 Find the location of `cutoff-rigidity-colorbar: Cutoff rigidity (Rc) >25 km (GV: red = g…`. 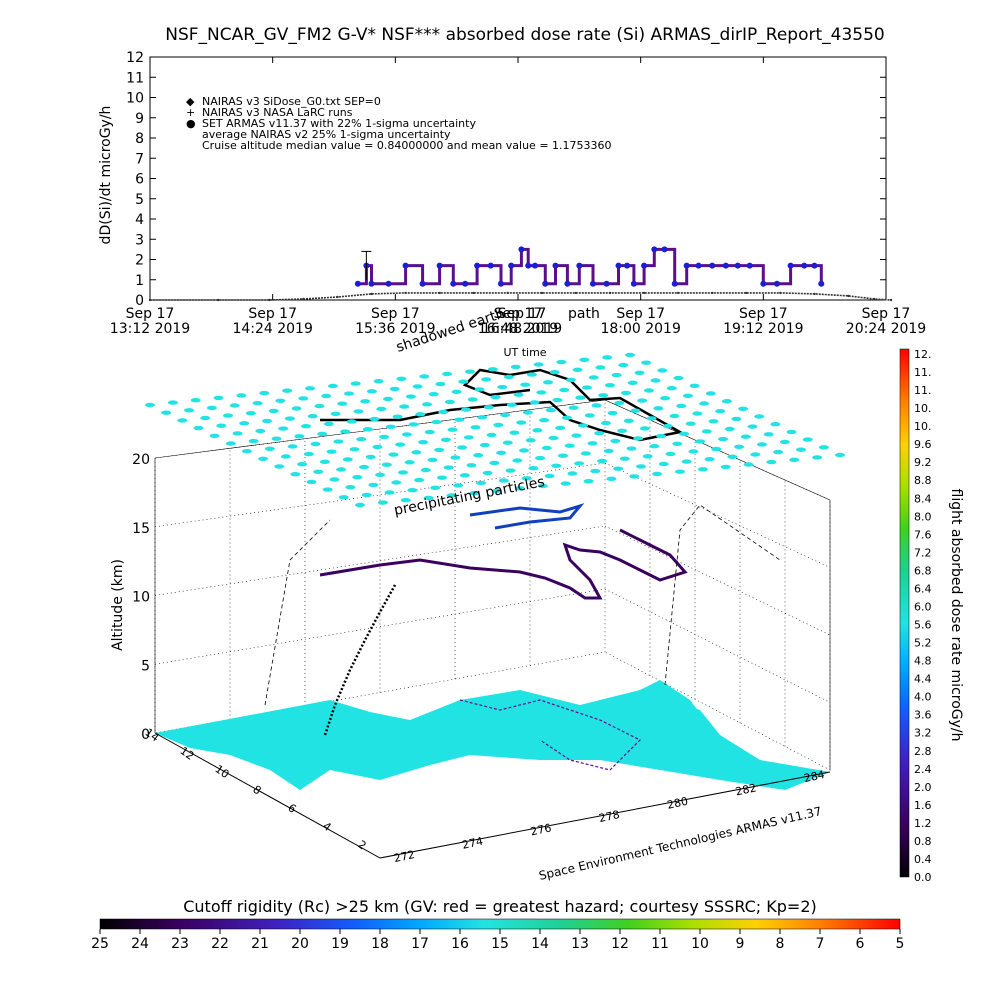

cutoff-rigidity-colorbar: Cutoff rigidity (Rc) >25 km (GV: red = g… is located at coordinates (497, 924).